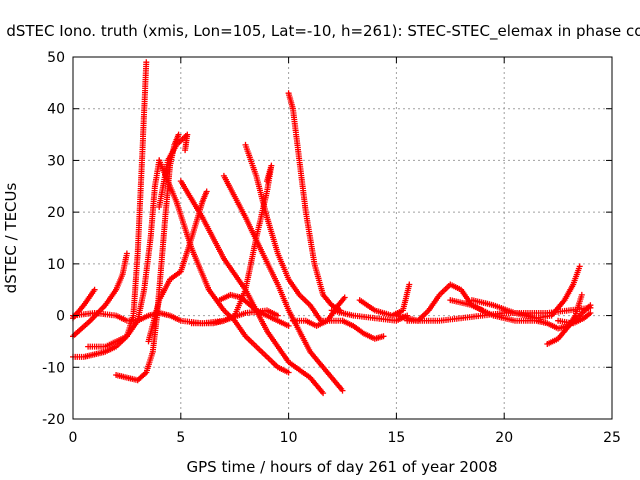 This screenshot has width=640, height=480. I want to click on x-tick-label: 0, so click(73, 438).